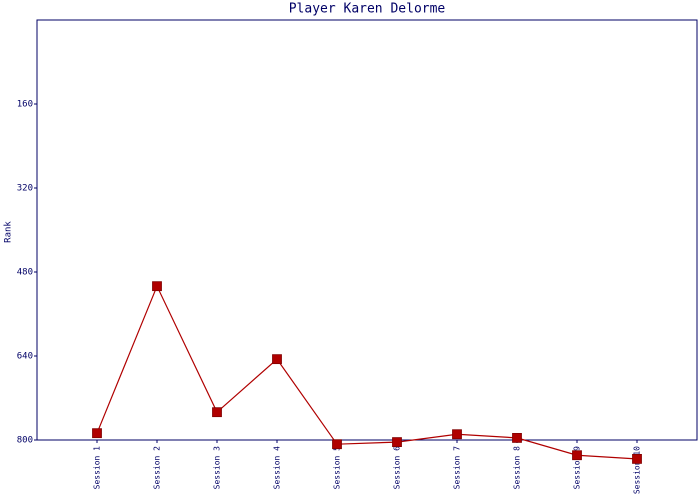  Describe the element at coordinates (637, 470) in the screenshot. I see `x-tick-label: Session 10` at that location.